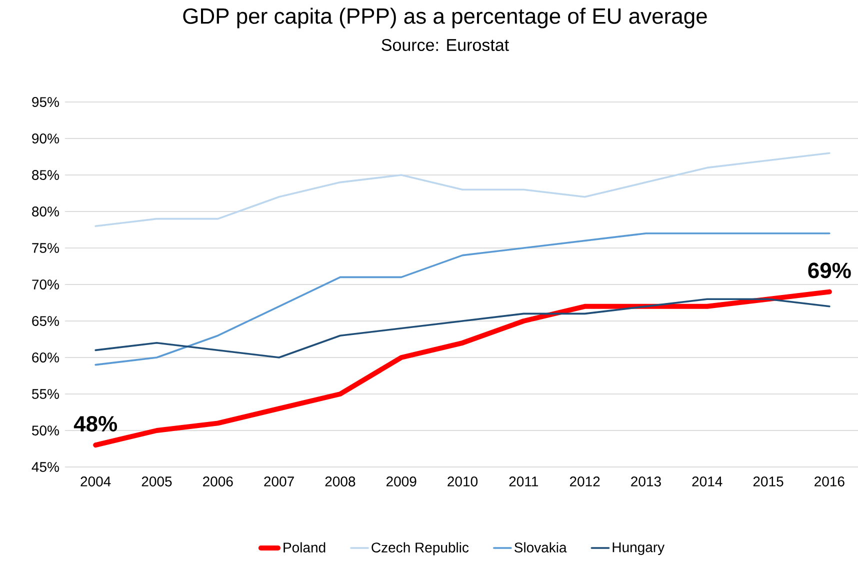 Image resolution: width=858 pixels, height=563 pixels. Describe the element at coordinates (707, 481) in the screenshot. I see `x-tick-label: 2014` at that location.